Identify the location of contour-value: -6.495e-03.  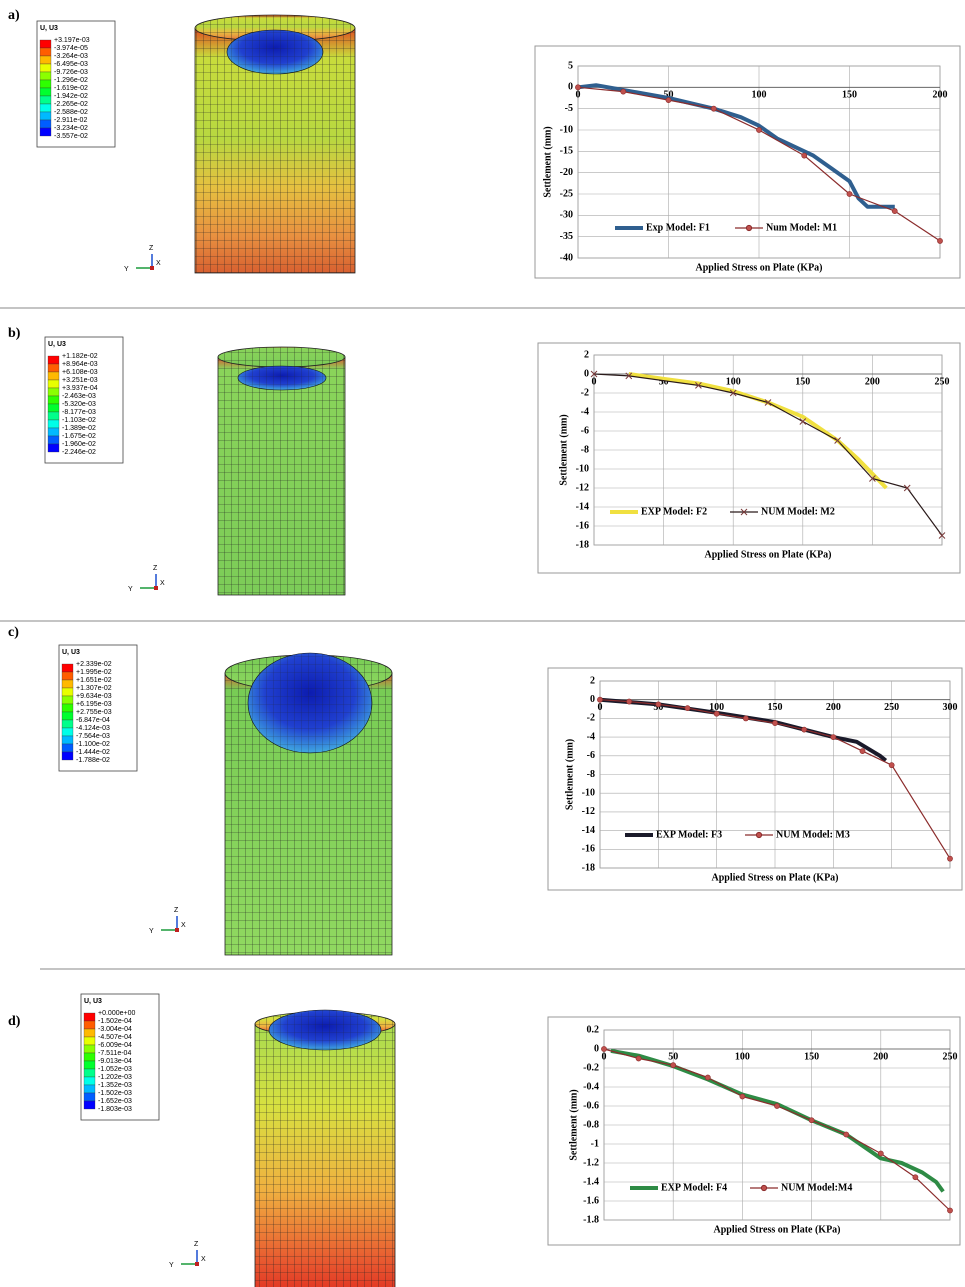
(71, 64).